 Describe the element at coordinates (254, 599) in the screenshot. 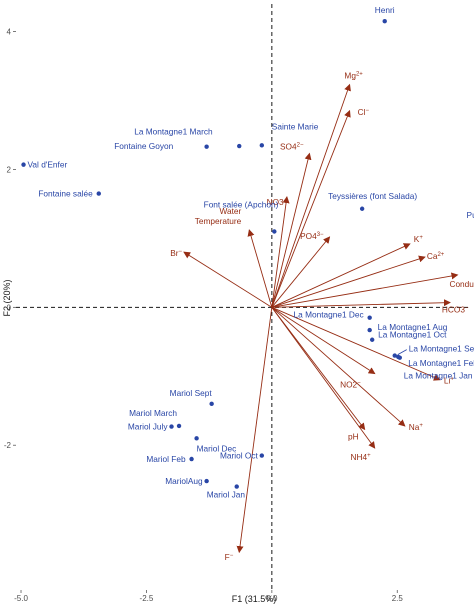

I see `x-axis-title: F1 (31.5%)` at that location.